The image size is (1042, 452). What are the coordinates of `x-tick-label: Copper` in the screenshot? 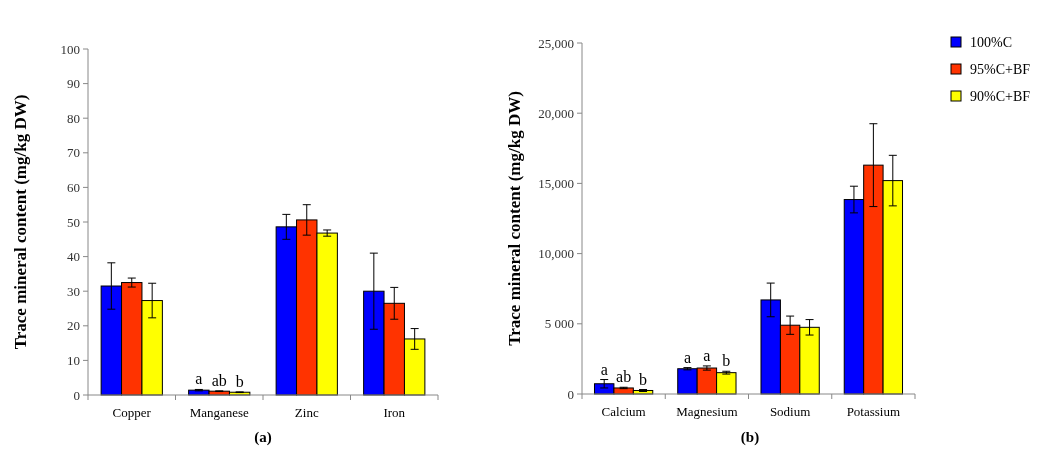 It's located at (132, 412).